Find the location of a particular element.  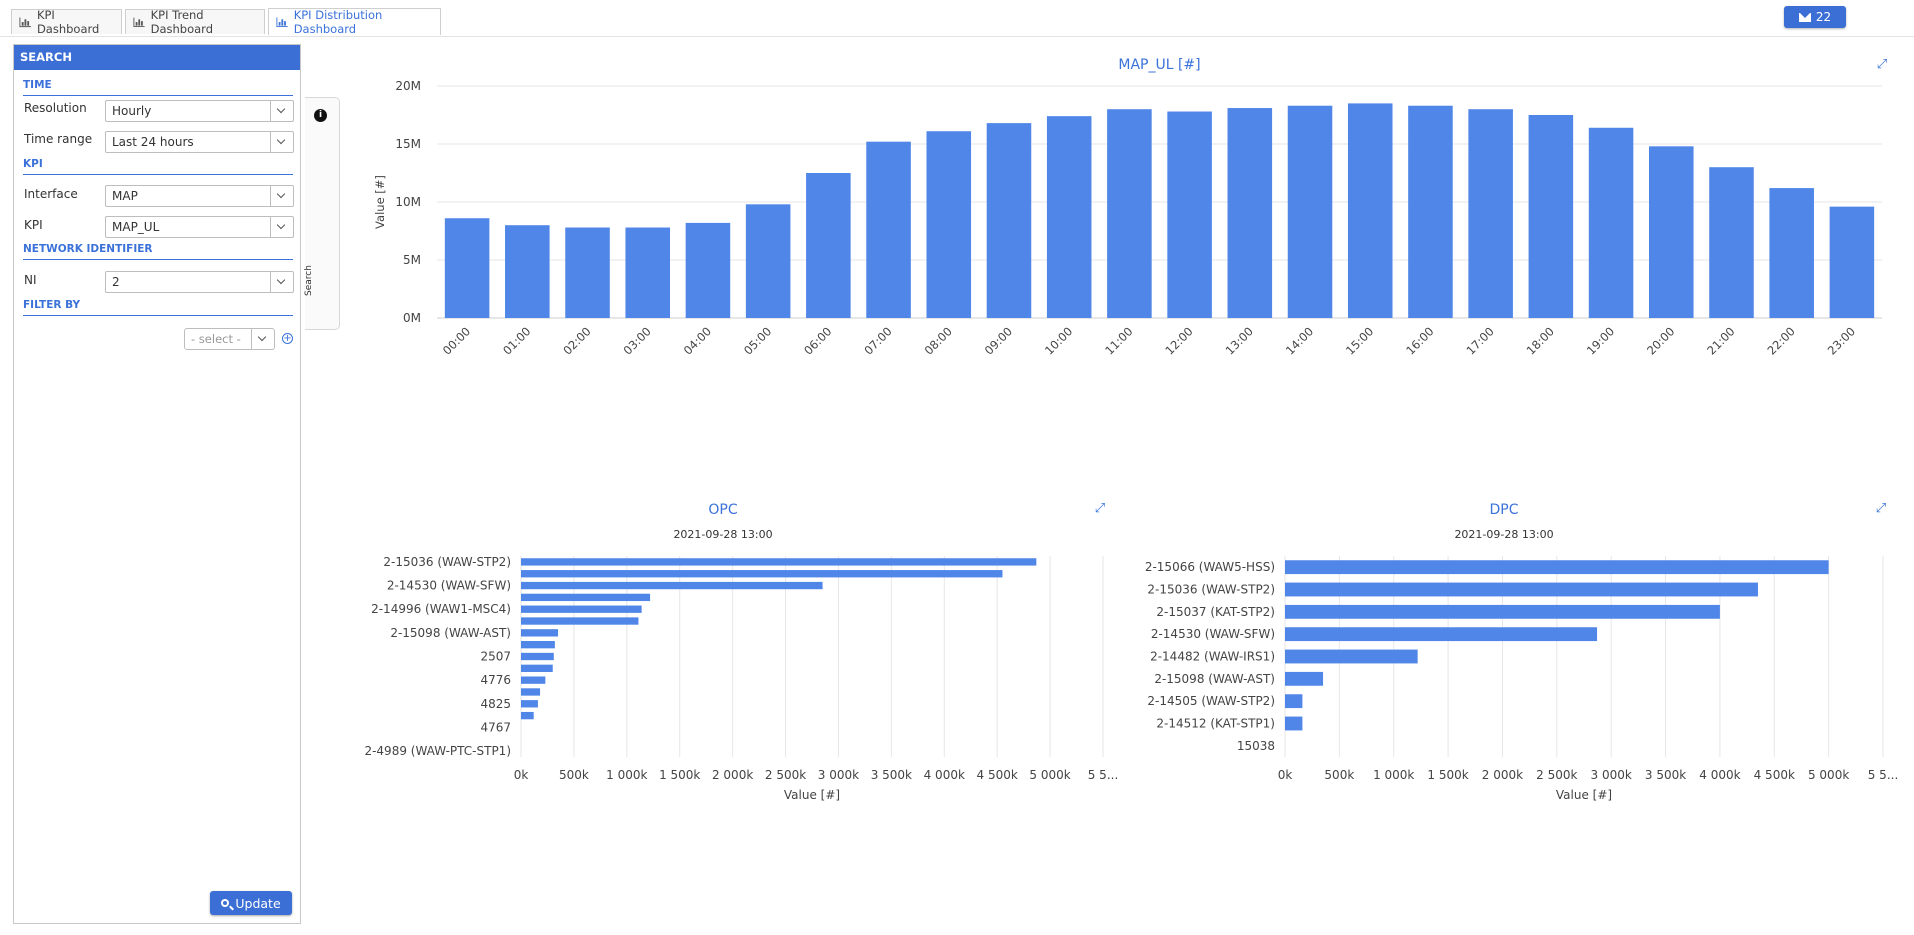

tab-kpi-dashboard: KPI Dashboard is located at coordinates (66, 22).